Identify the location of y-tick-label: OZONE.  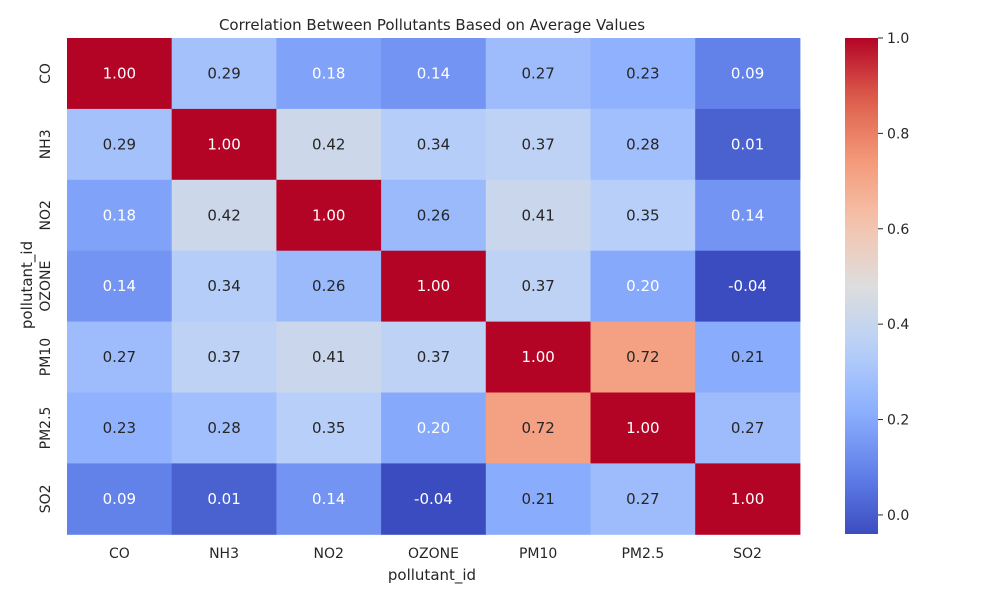
(46, 286).